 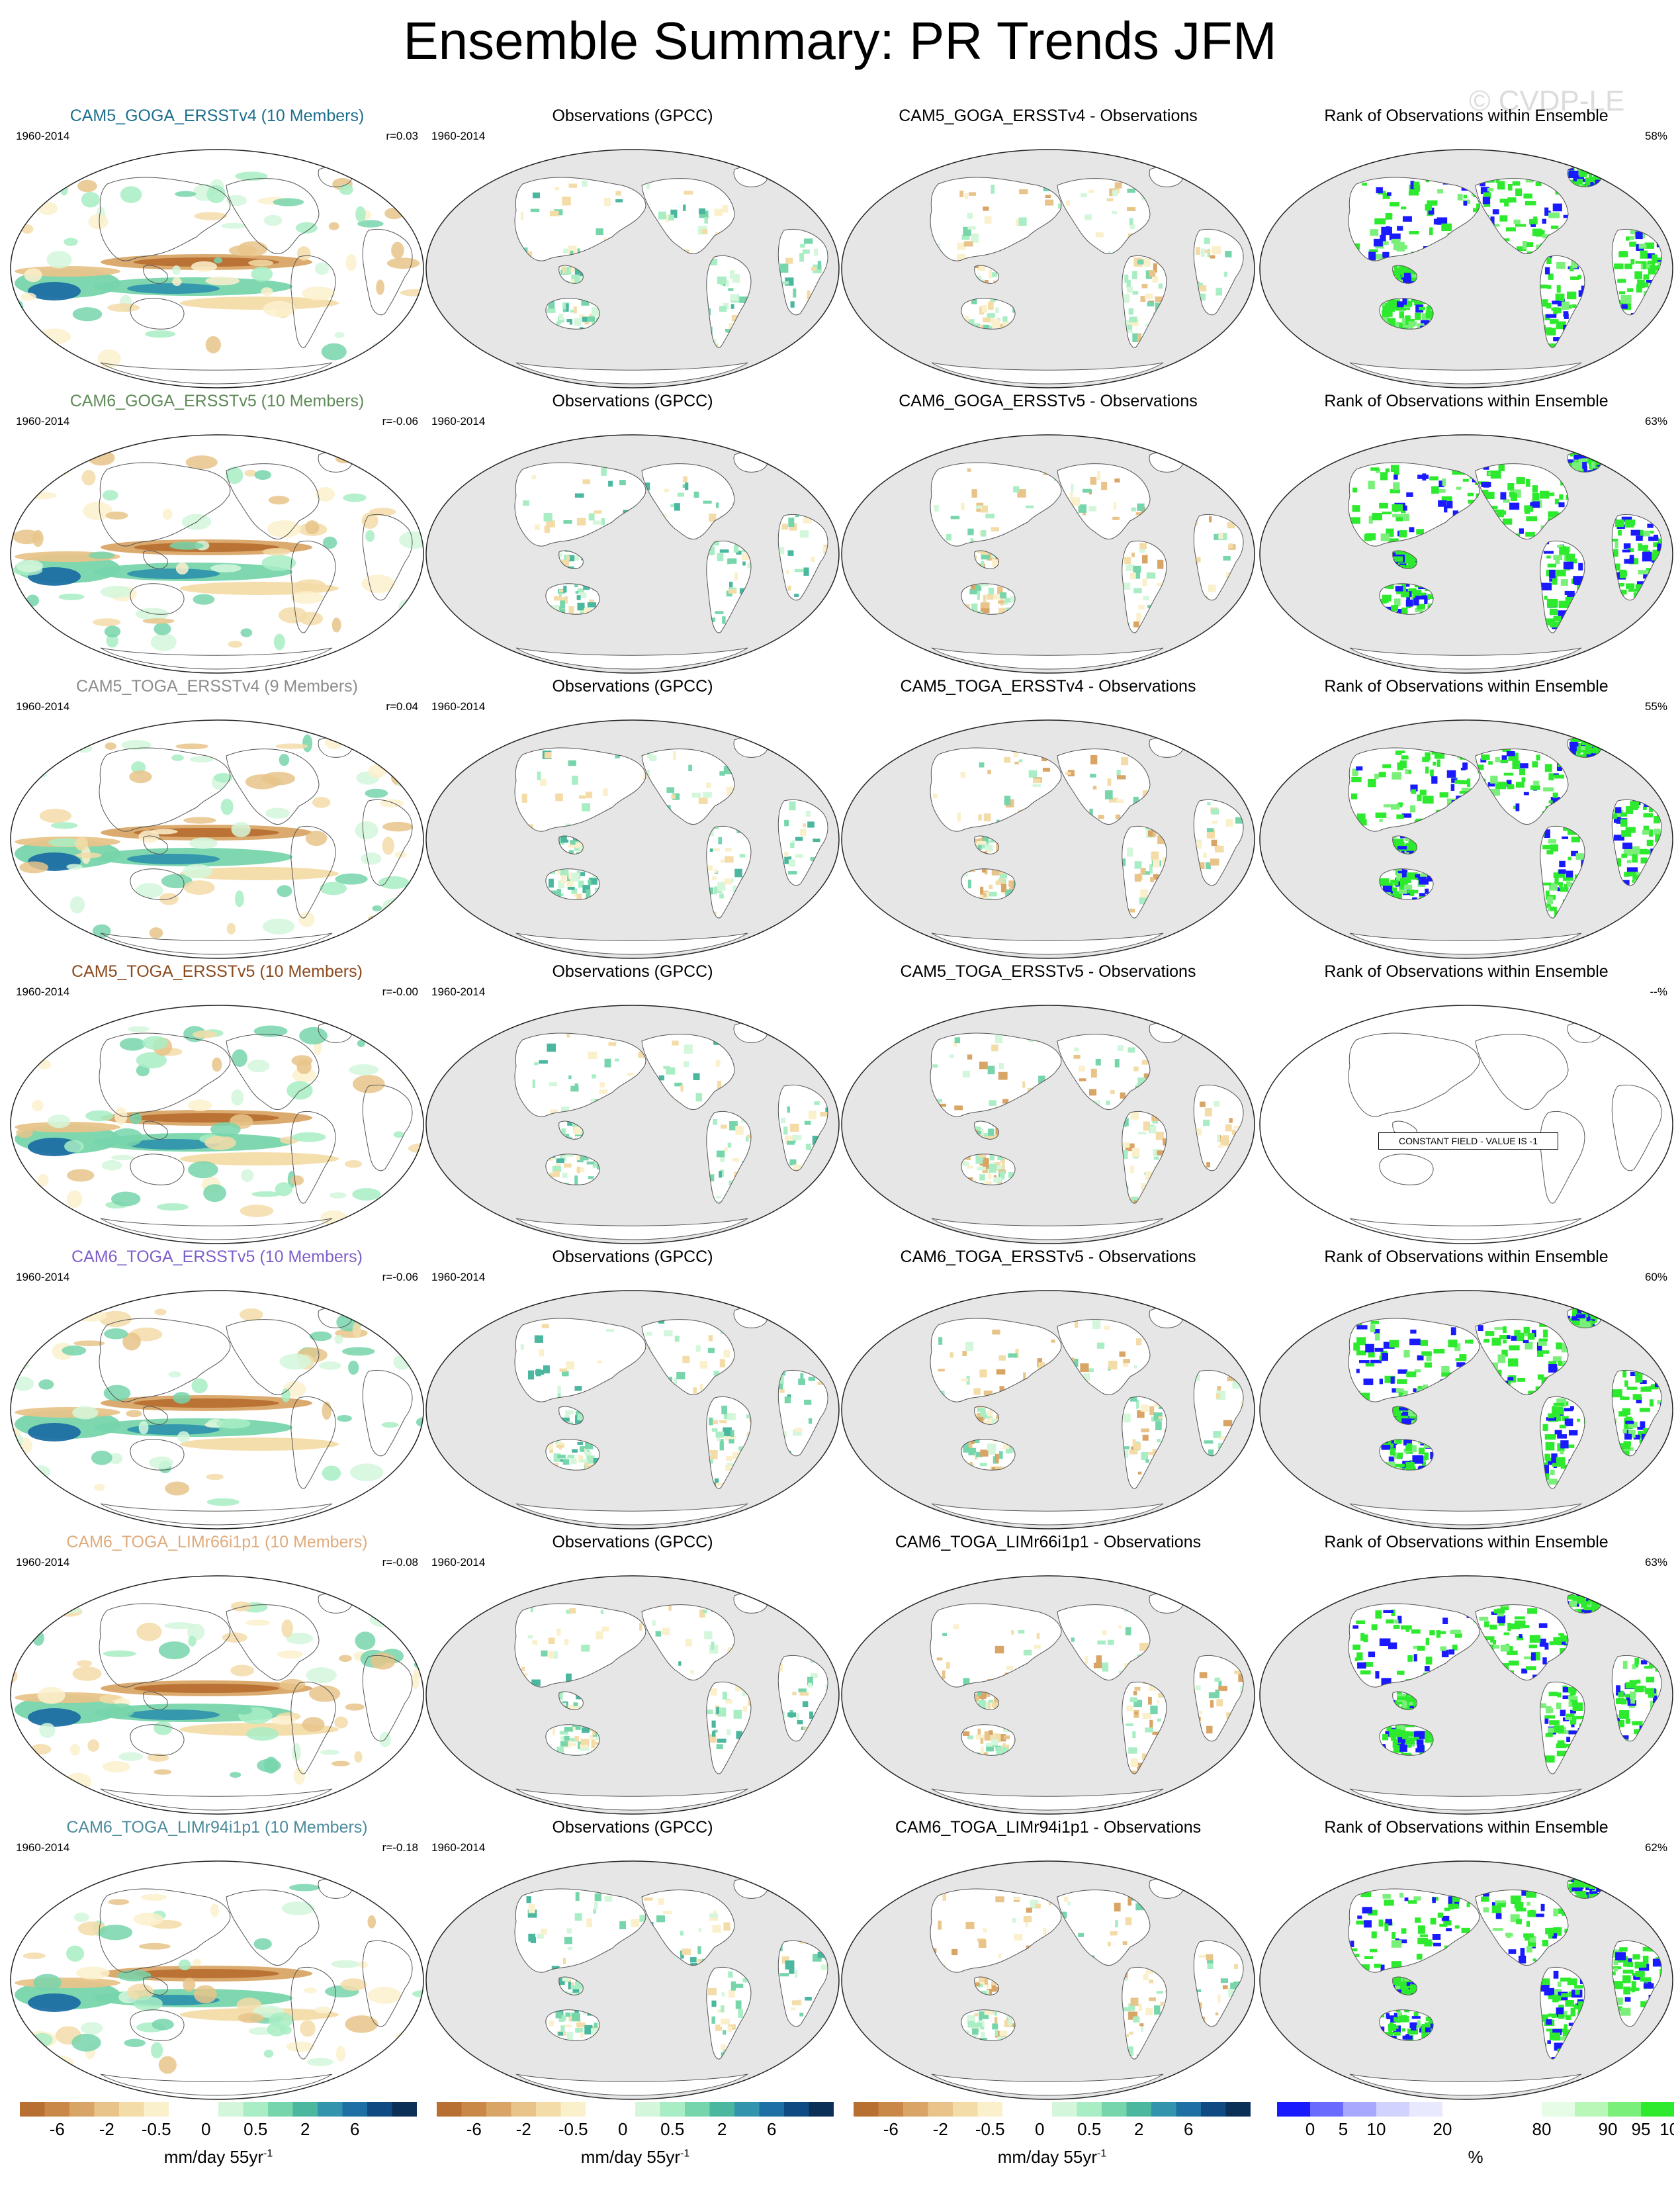 I want to click on colorbar-tick-label: 10, so click(x=1376, y=2129).